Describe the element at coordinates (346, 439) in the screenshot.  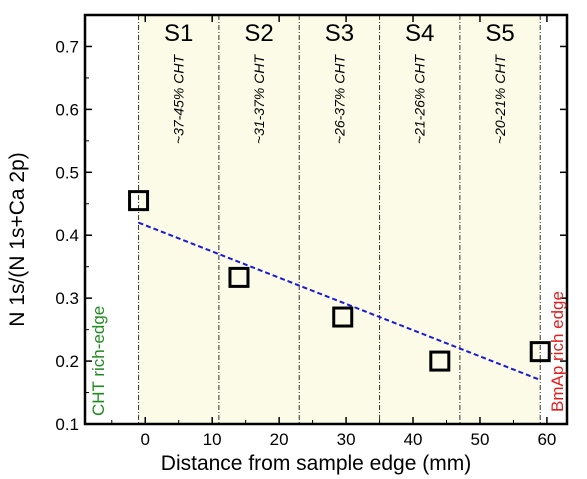
I see `x-tick-label: 30` at that location.